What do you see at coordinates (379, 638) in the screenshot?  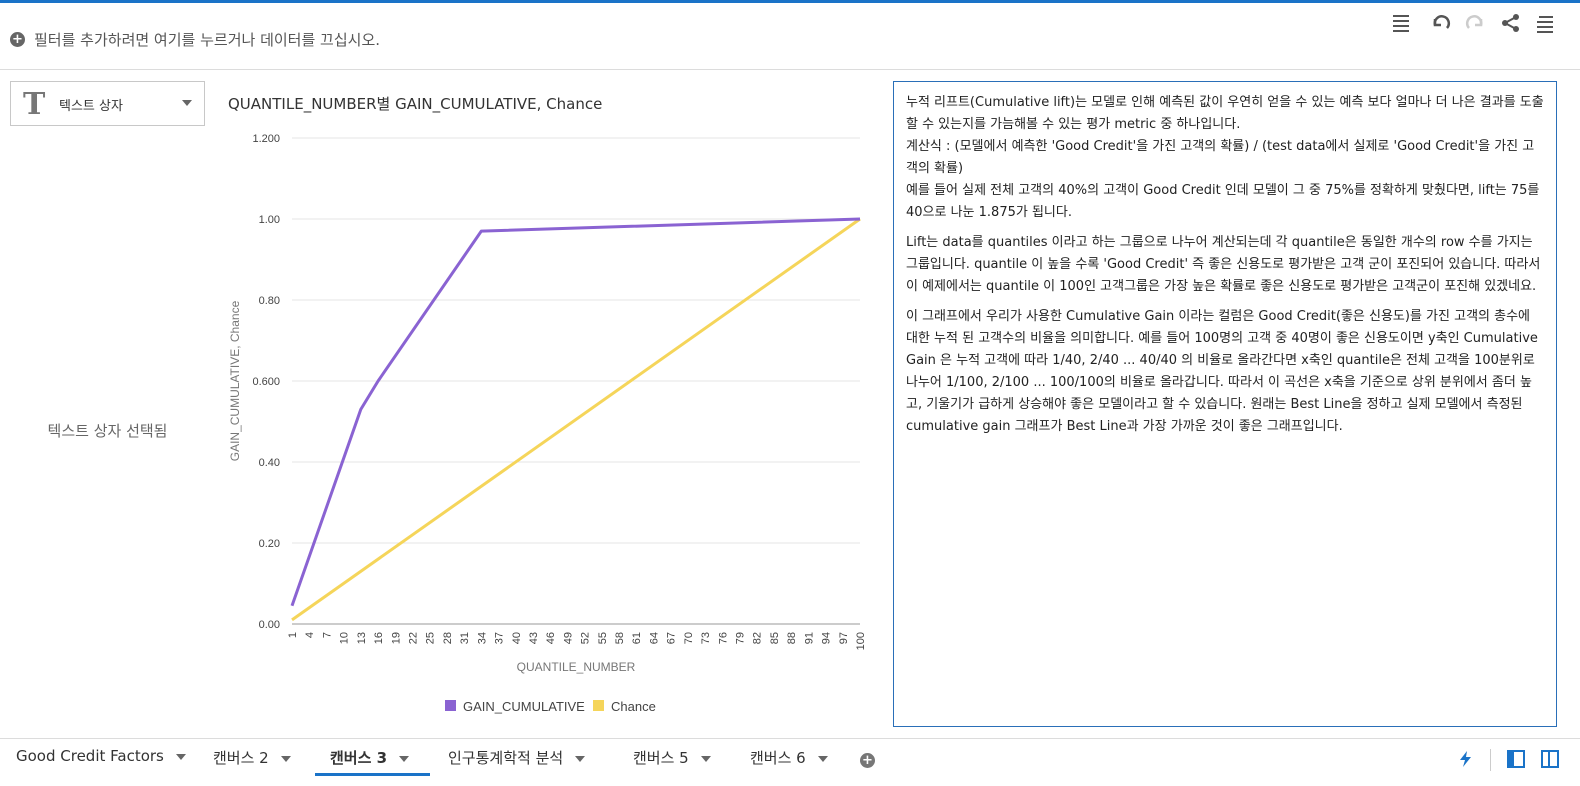 I see `x-tick-label: 16` at bounding box center [379, 638].